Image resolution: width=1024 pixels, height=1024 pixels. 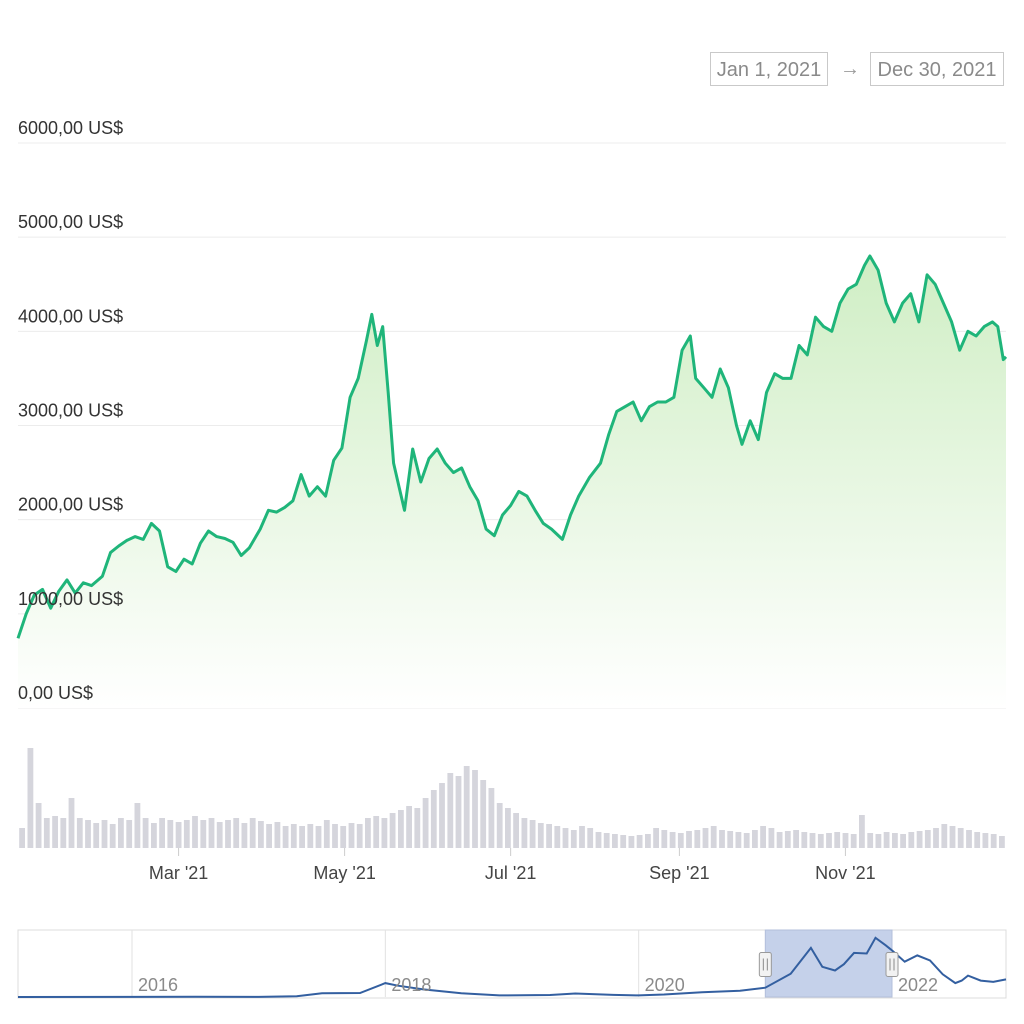 What do you see at coordinates (538, 985) in the screenshot?
I see `navigator-labels: 2016 2018 2020 2022` at bounding box center [538, 985].